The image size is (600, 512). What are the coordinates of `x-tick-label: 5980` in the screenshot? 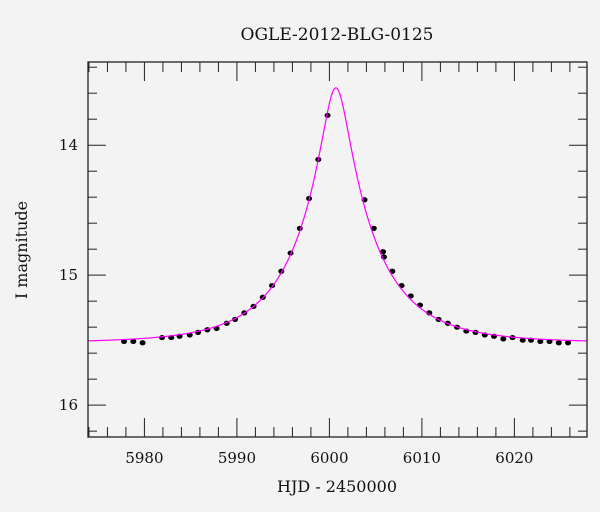 It's located at (144, 458).